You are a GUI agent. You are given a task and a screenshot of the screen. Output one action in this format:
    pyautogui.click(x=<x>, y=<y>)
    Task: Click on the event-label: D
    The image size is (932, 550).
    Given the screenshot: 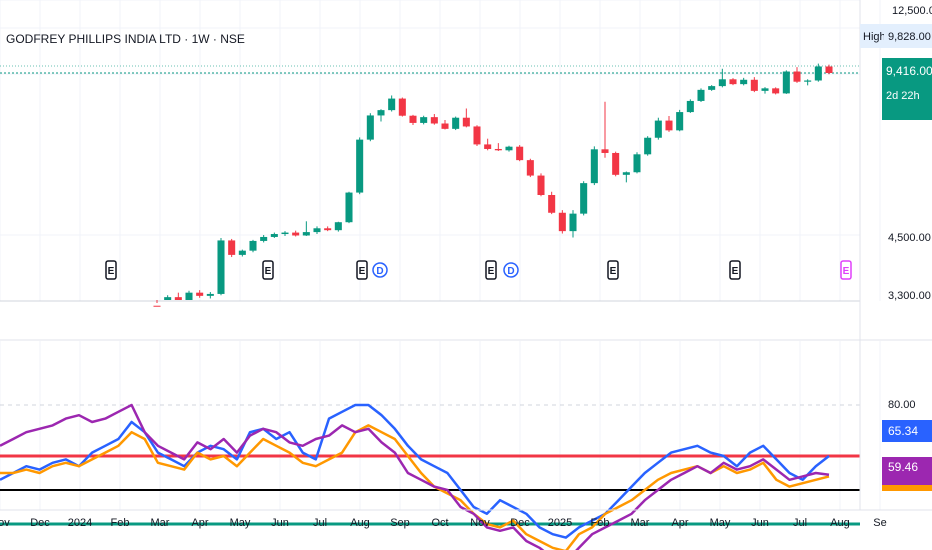 What is the action you would take?
    pyautogui.click(x=379, y=271)
    